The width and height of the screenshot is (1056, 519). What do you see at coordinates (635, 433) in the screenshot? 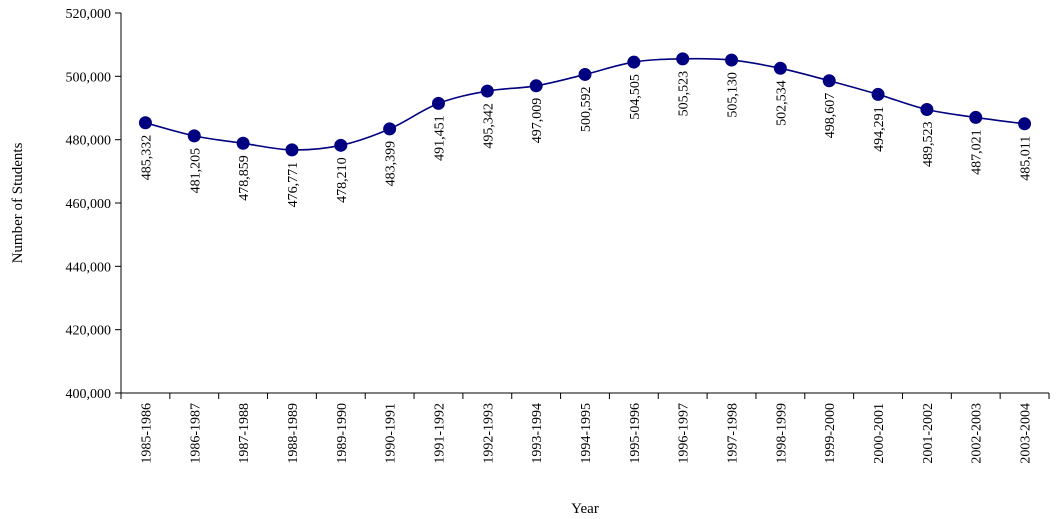
I see `x-tick-label: 1995-1996` at bounding box center [635, 433].